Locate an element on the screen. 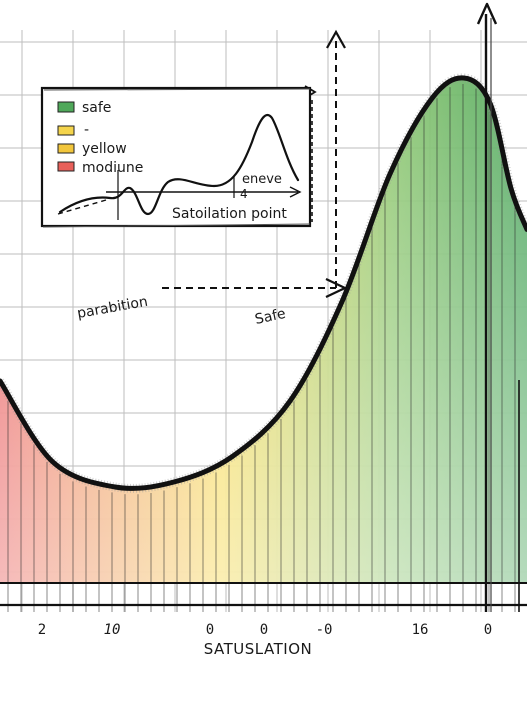 This screenshot has height=703, width=527. legend-label-modiune: modiune is located at coordinates (112, 168).